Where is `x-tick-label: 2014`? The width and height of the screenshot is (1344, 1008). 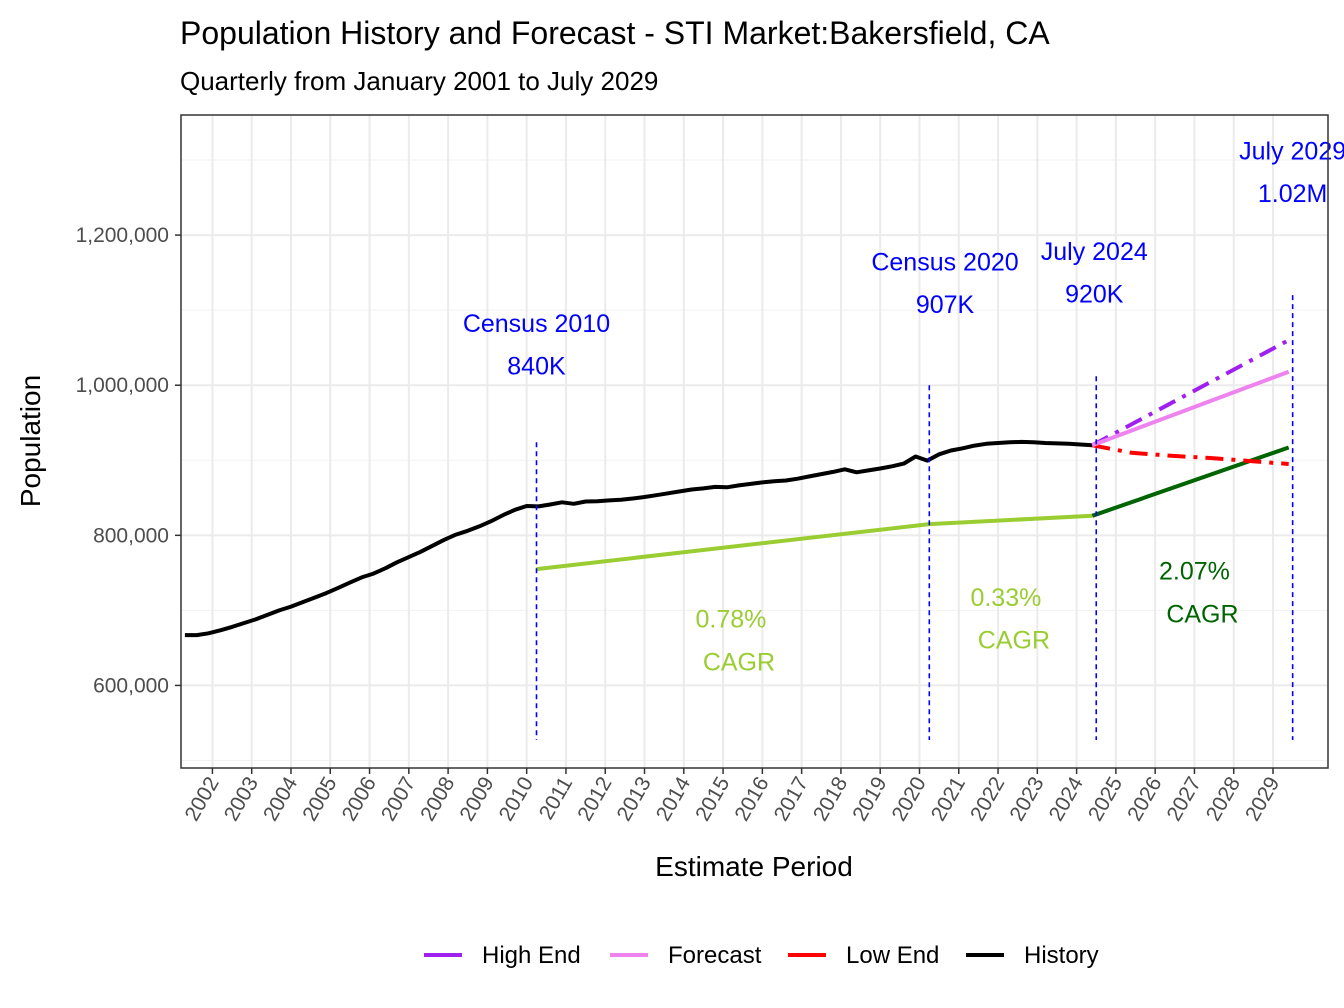
x-tick-label: 2014 is located at coordinates (673, 799).